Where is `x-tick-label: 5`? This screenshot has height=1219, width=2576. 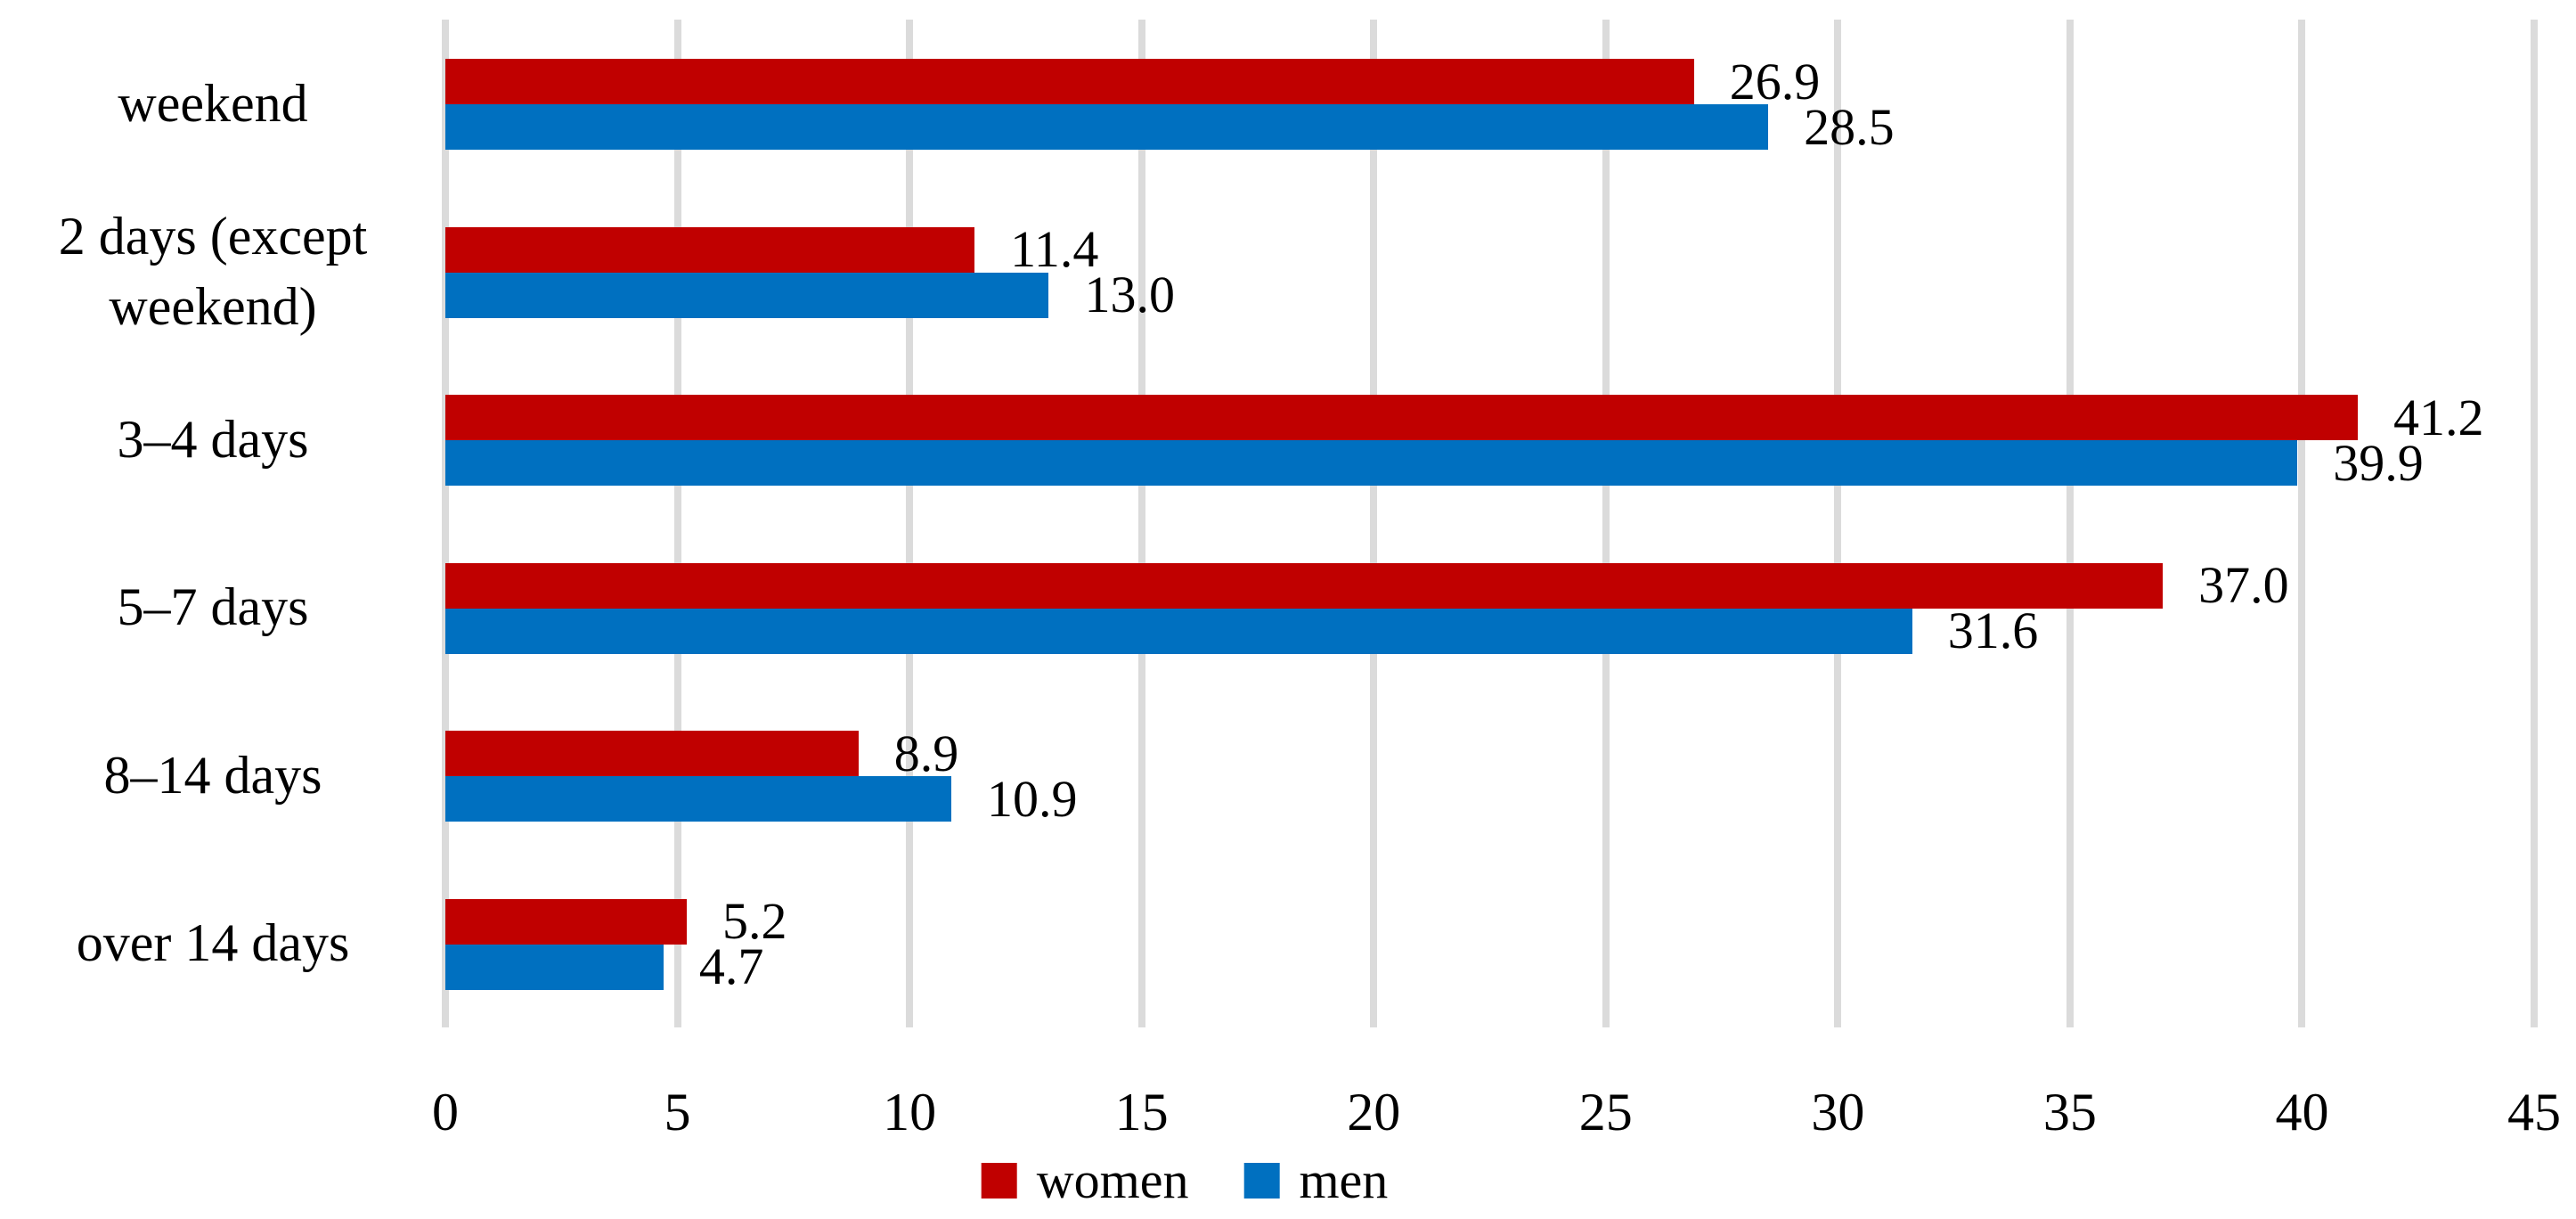
x-tick-label: 5 is located at coordinates (677, 1112).